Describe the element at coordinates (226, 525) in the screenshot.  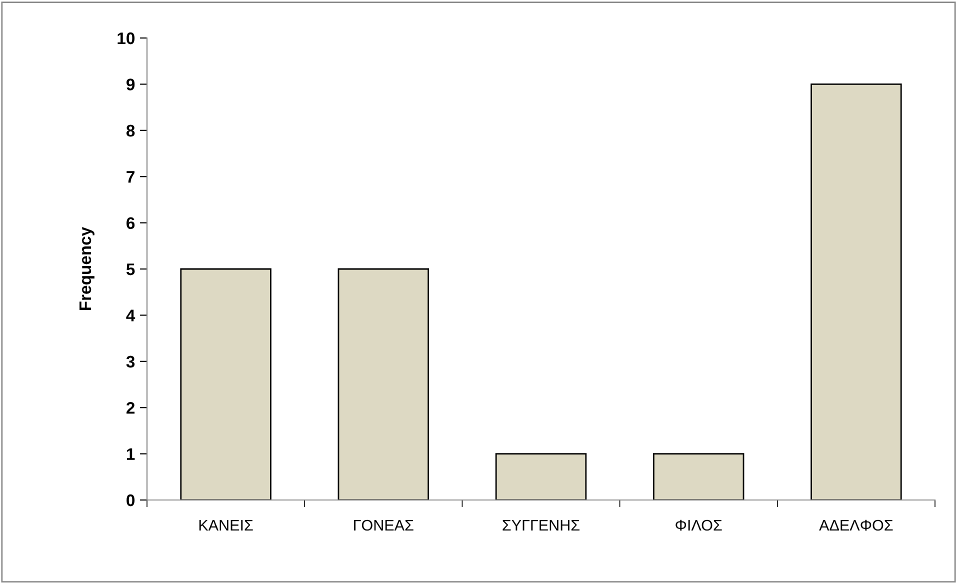
I see `x-tick-label: ΚΑΝΕΙΣ` at that location.